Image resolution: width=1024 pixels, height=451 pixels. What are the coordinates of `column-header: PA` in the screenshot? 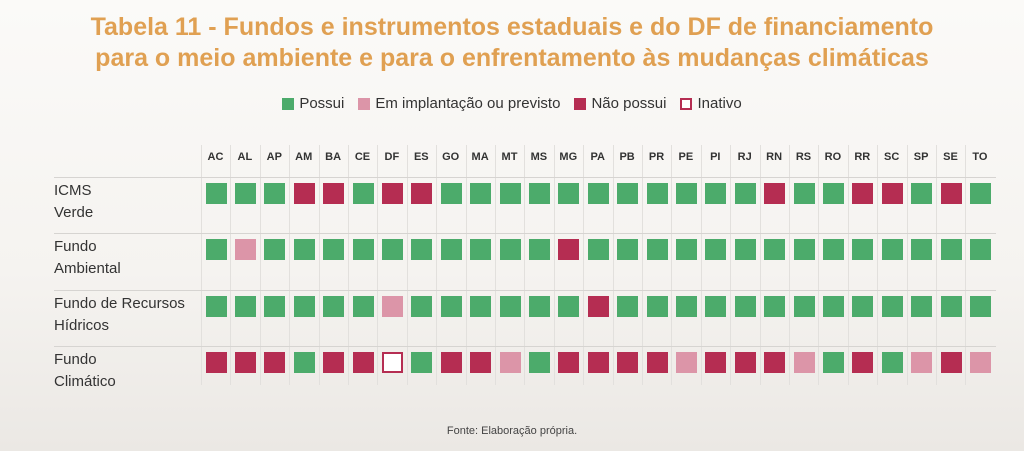 It's located at (597, 157).